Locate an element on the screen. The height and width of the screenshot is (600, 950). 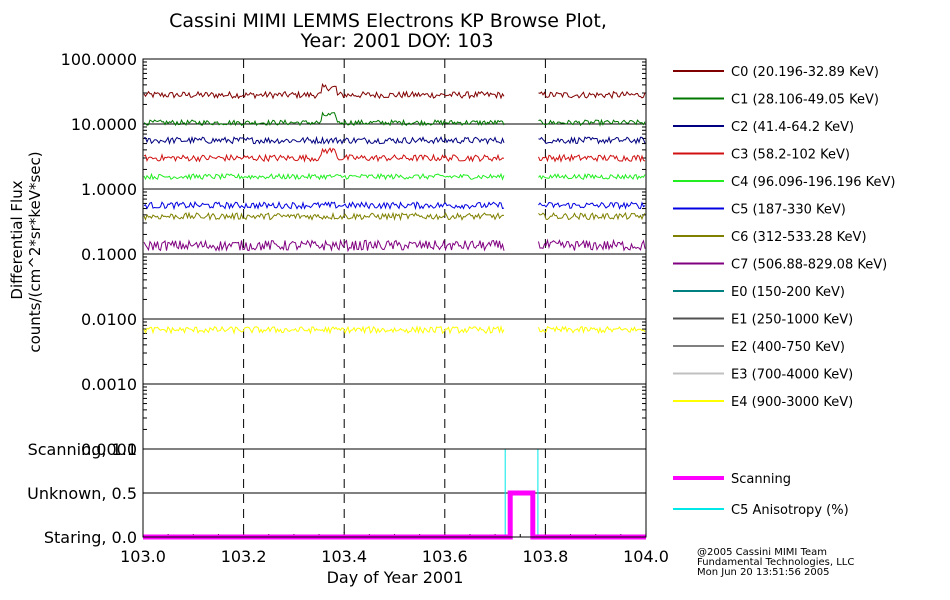
legend-label: E3 (700-4000 KeV) is located at coordinates (792, 375).